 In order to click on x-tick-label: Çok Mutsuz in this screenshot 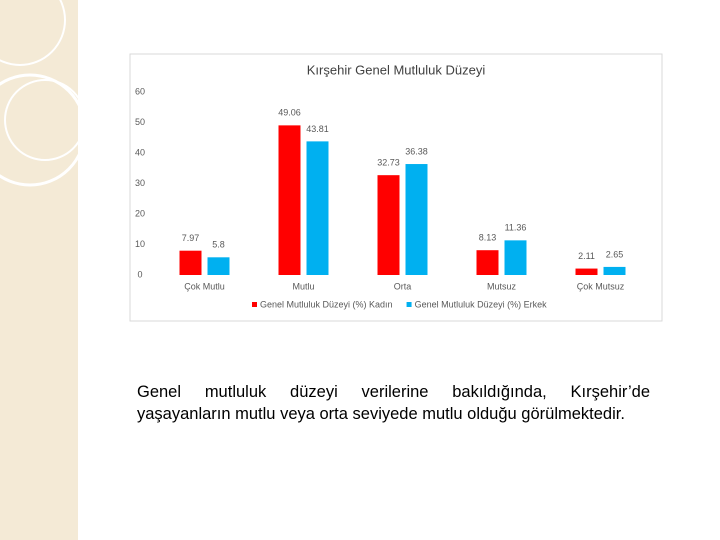, I will do `click(601, 286)`.